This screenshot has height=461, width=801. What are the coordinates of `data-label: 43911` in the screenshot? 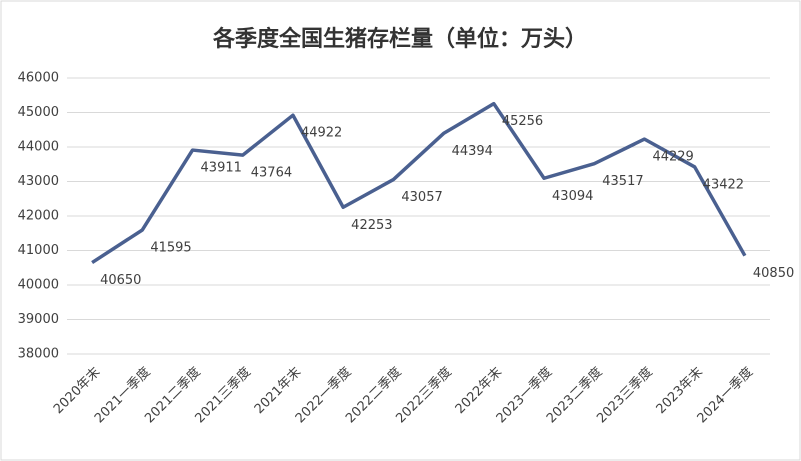 It's located at (221, 168).